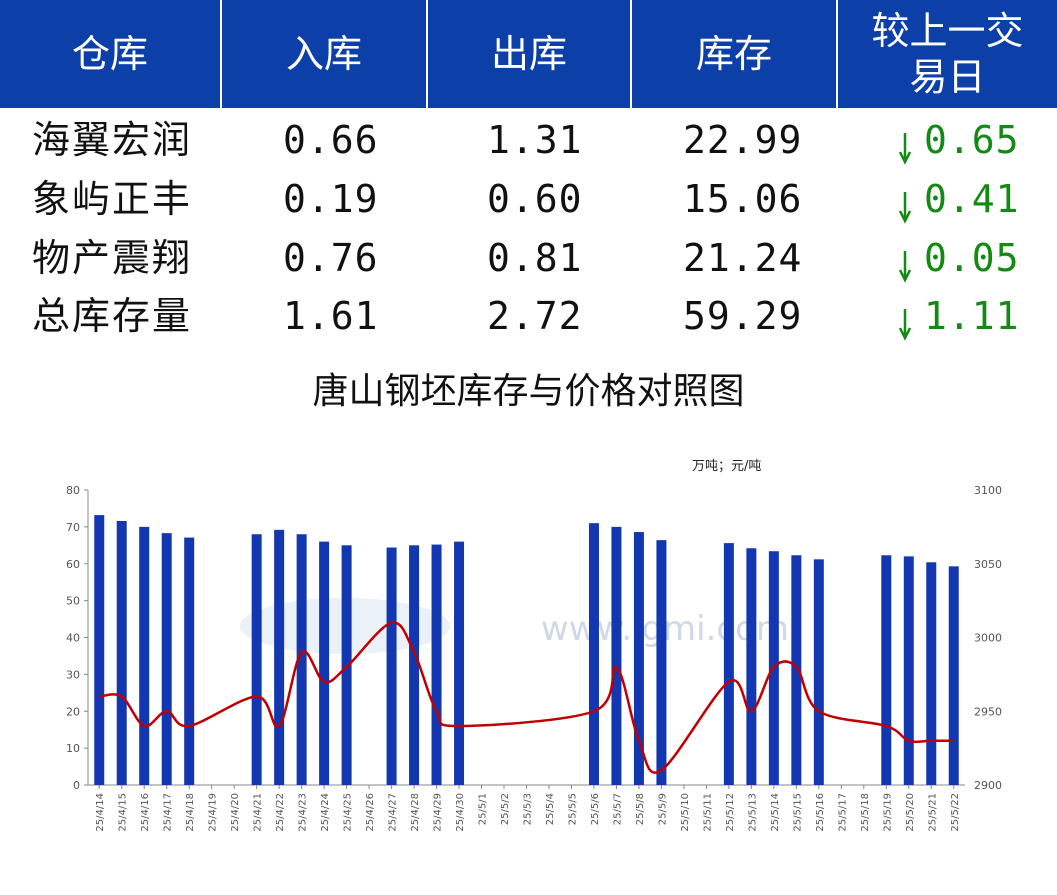 The height and width of the screenshot is (895, 1057). I want to click on header-warehouse: 仓库, so click(109, 54).